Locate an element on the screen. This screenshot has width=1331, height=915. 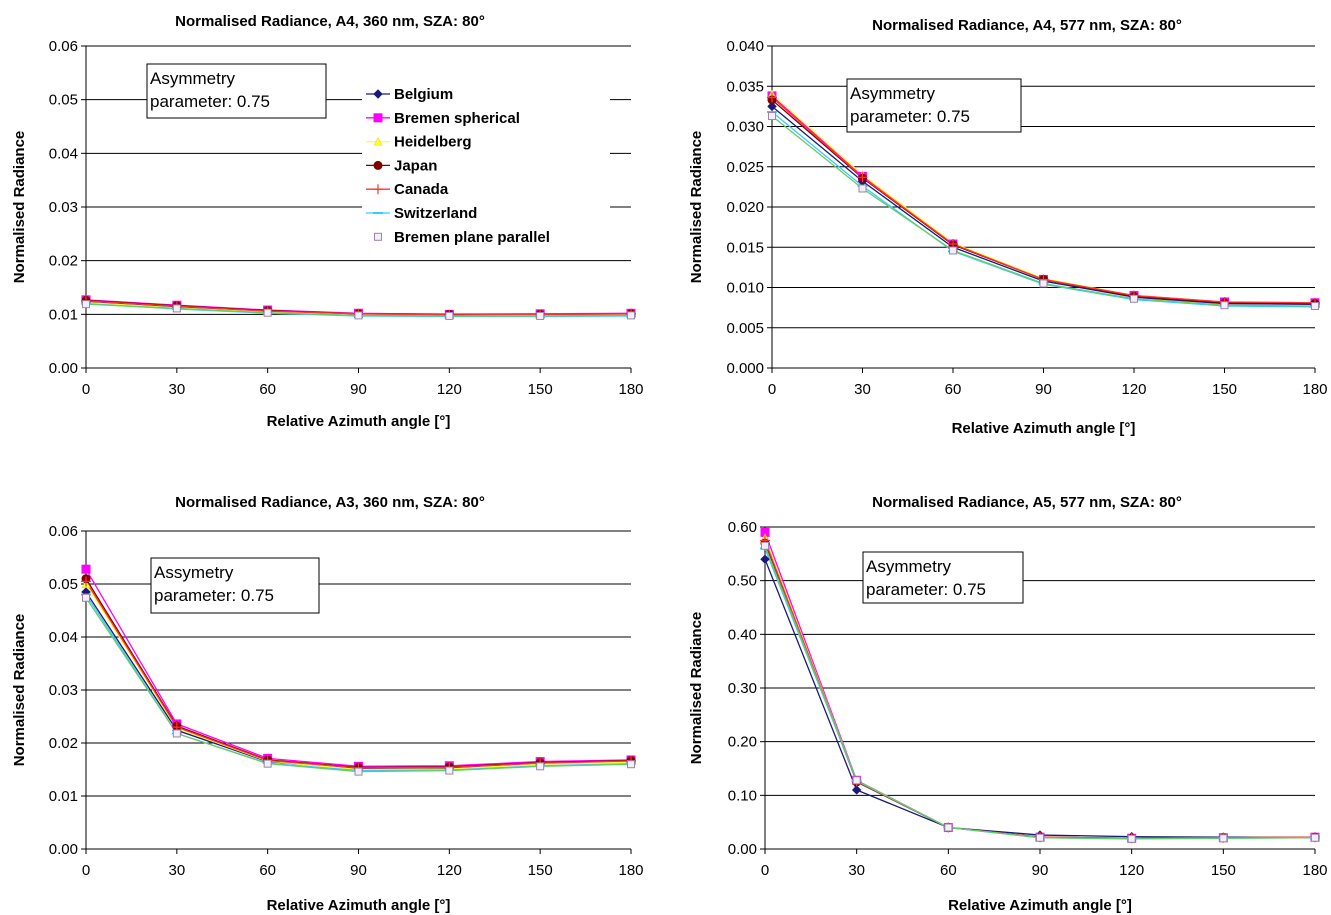
legend-label: Heidelberg is located at coordinates (433, 142).